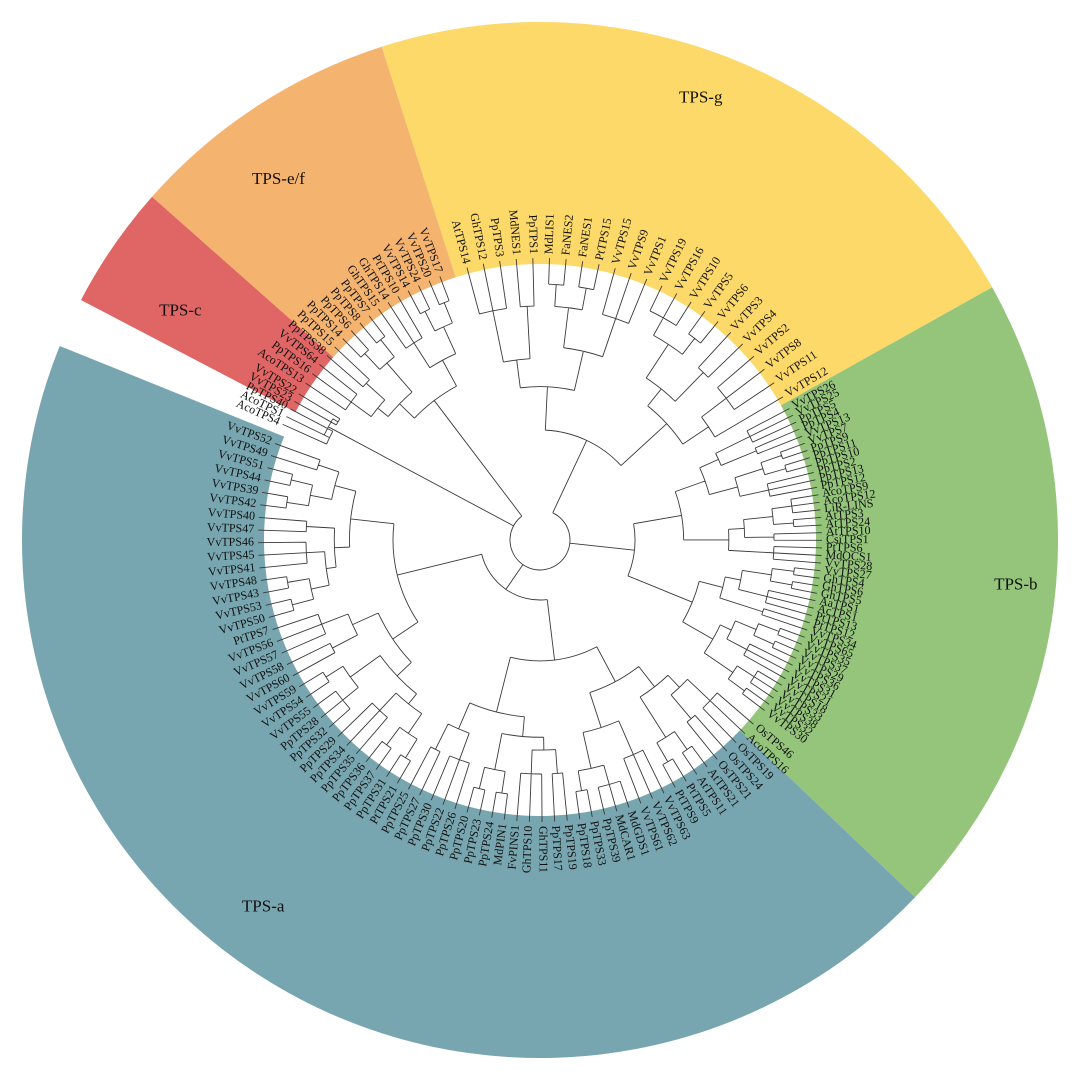 Image resolution: width=1080 pixels, height=1076 pixels. Describe the element at coordinates (497, 237) in the screenshot. I see `leaf-label: PpTPS3` at that location.